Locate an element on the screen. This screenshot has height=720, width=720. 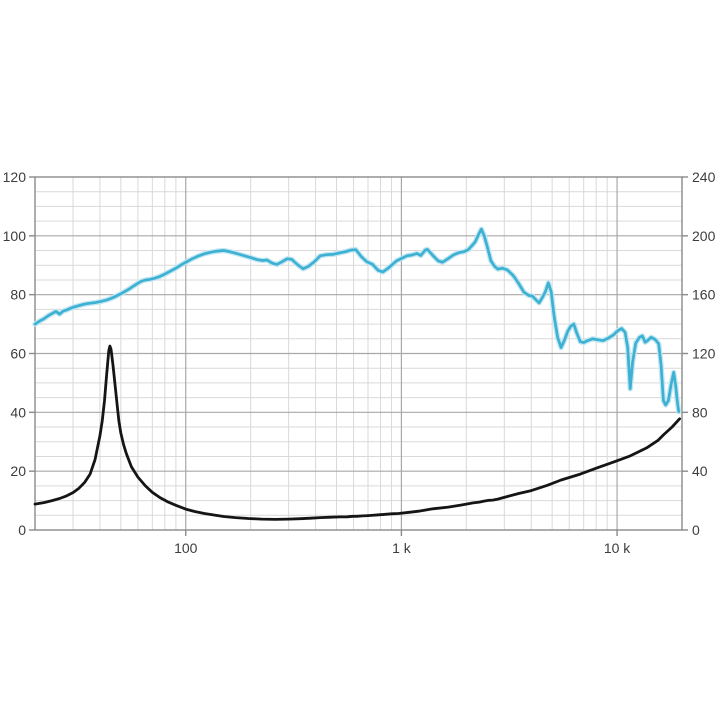
y-axis-right-label: 0 is located at coordinates (696, 530).